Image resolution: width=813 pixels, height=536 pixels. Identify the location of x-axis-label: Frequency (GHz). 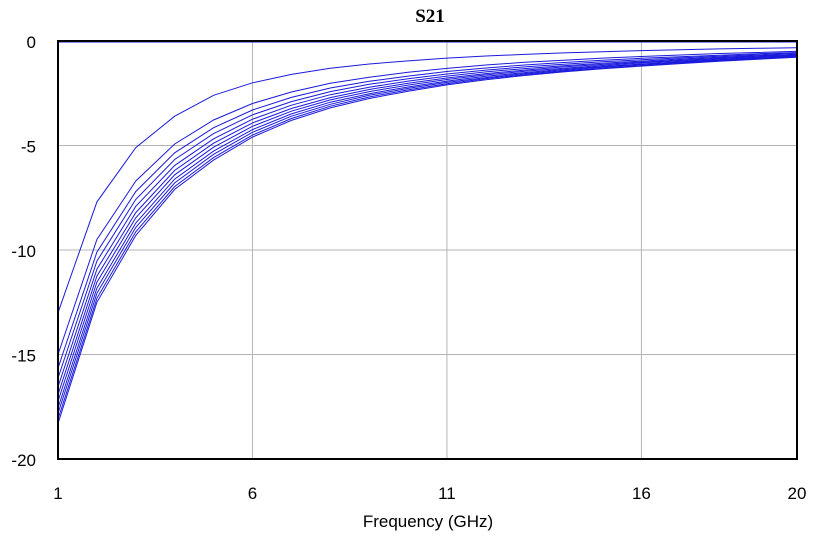
(428, 521).